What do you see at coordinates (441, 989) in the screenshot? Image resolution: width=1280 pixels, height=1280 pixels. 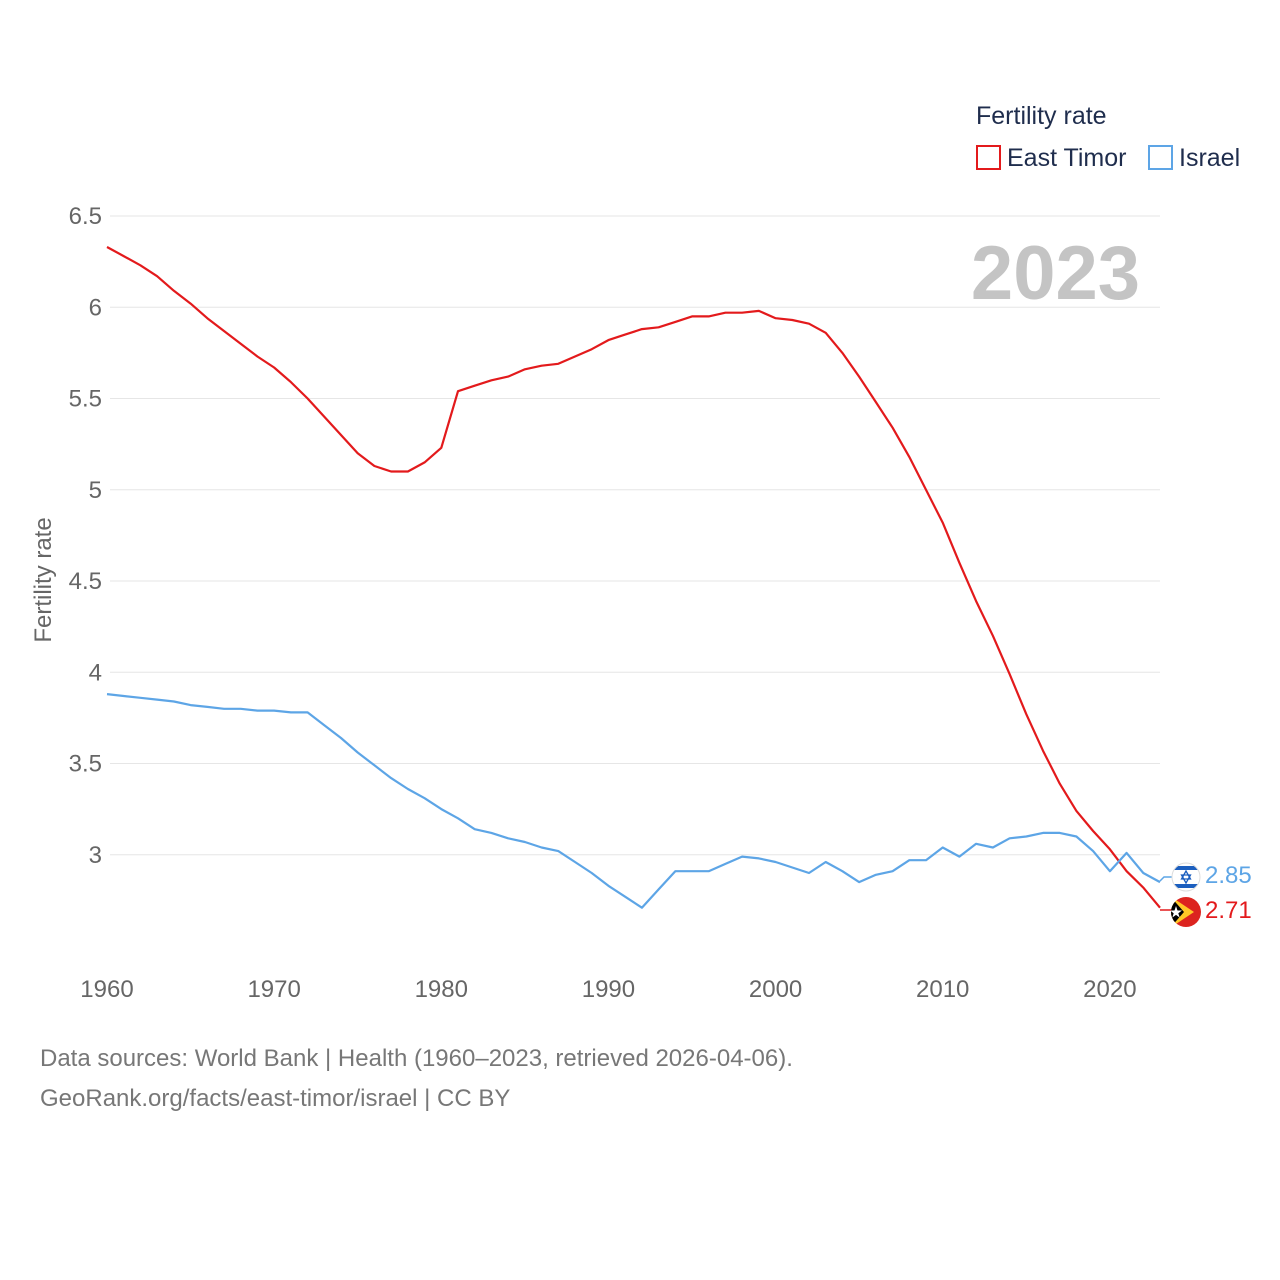 I see `x-tick-label: 1980` at bounding box center [441, 989].